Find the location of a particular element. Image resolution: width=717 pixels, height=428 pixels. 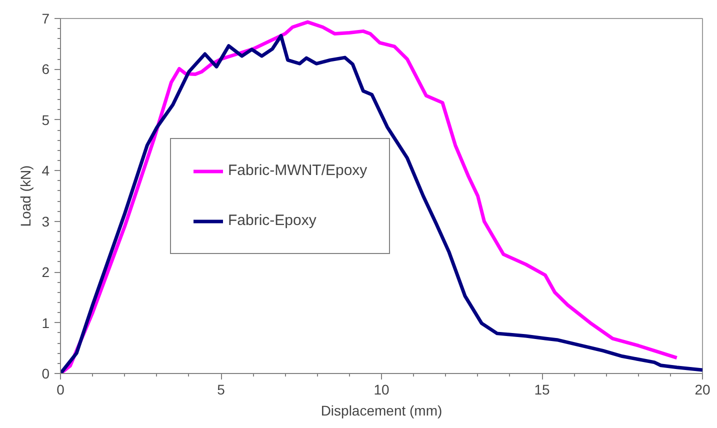

y-tick-label: 4 is located at coordinates (46, 170).